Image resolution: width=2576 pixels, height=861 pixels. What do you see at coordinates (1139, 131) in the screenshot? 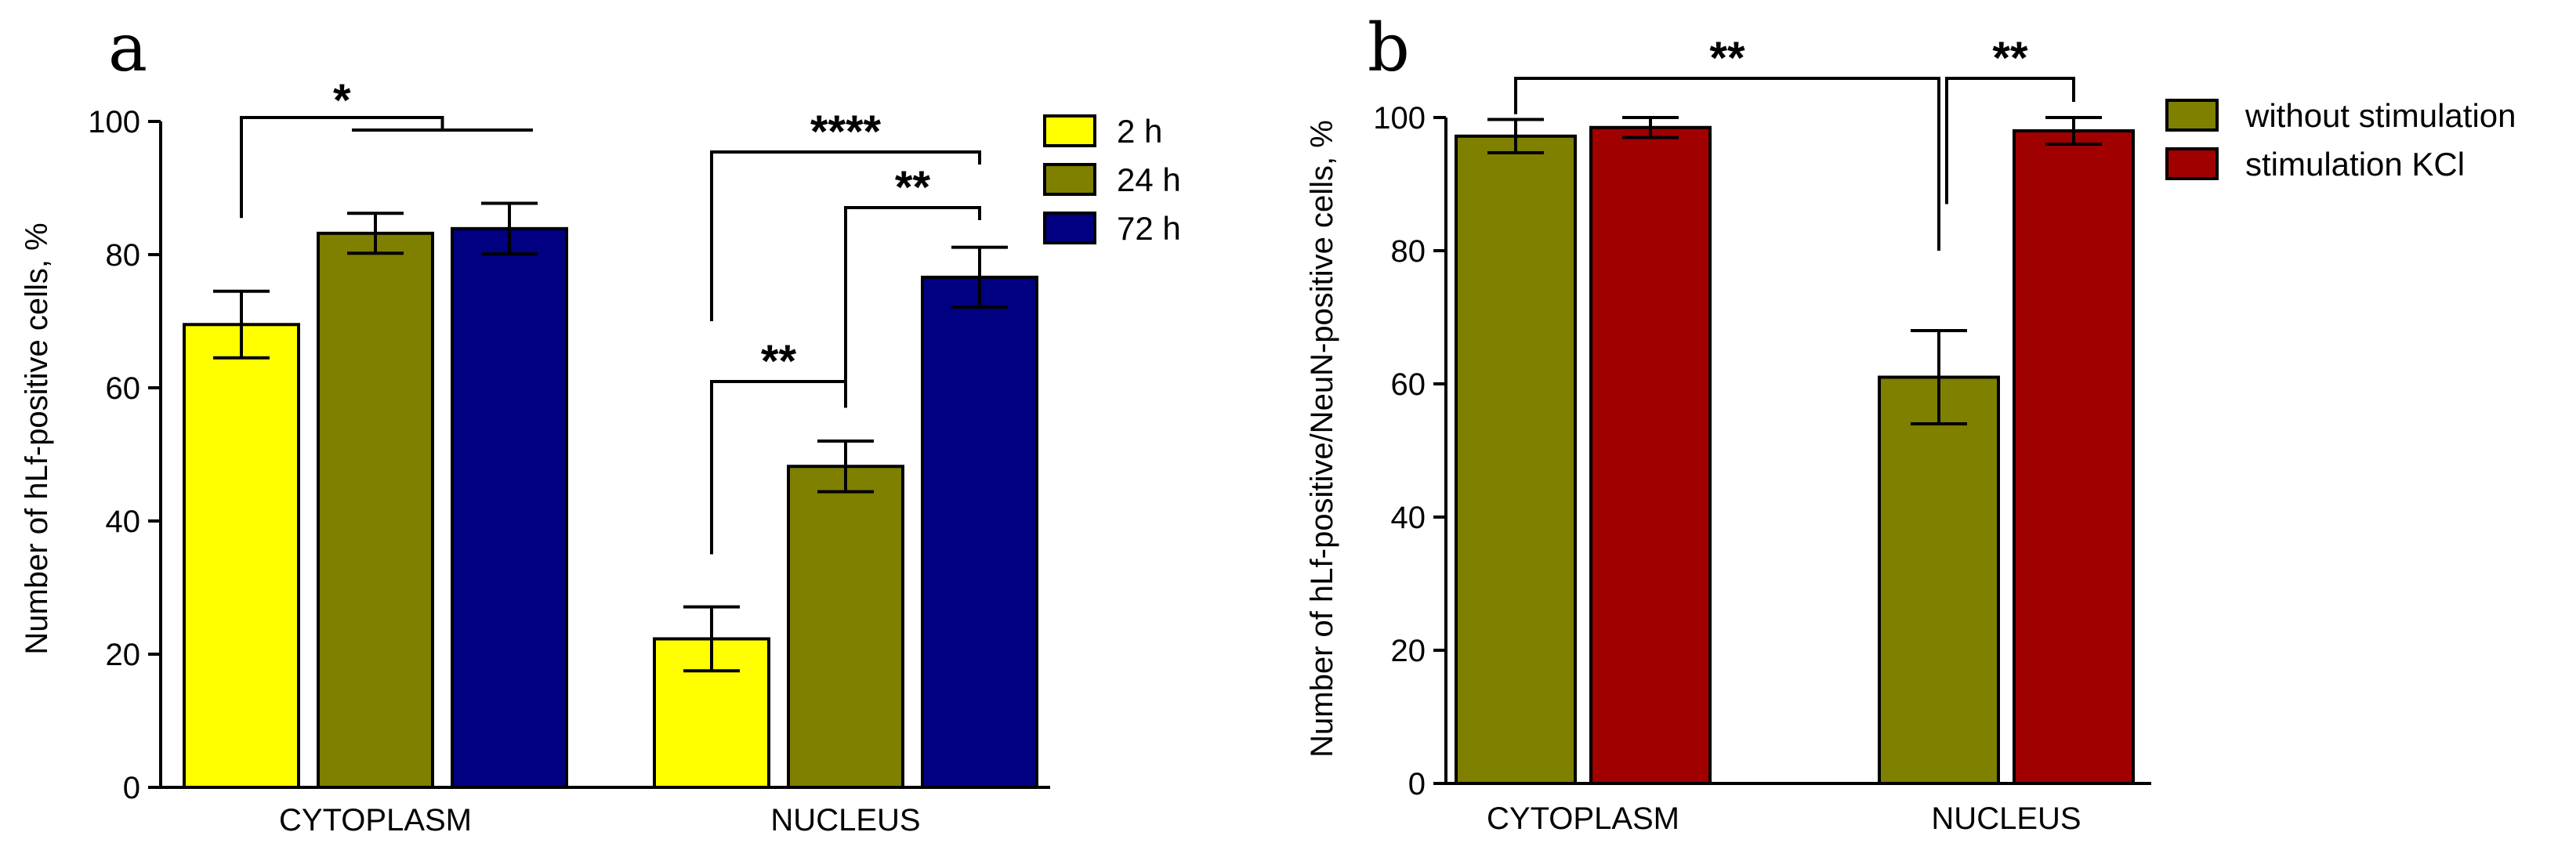
I see `panel-a-legend-label: 2 h` at bounding box center [1139, 131].